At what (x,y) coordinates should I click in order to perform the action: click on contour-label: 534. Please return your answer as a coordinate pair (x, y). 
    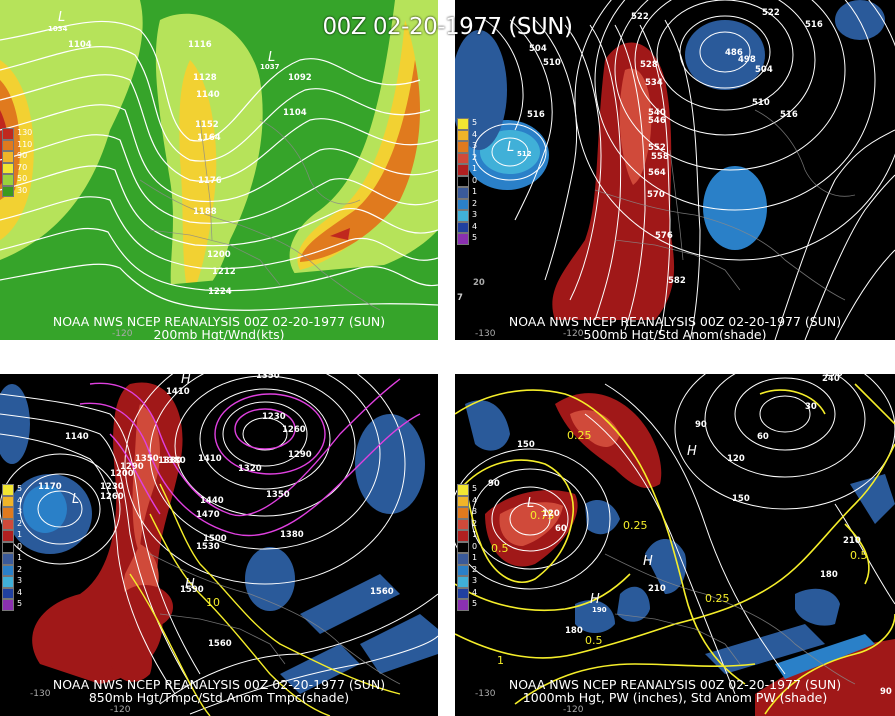
    Looking at the image, I should click on (654, 83).